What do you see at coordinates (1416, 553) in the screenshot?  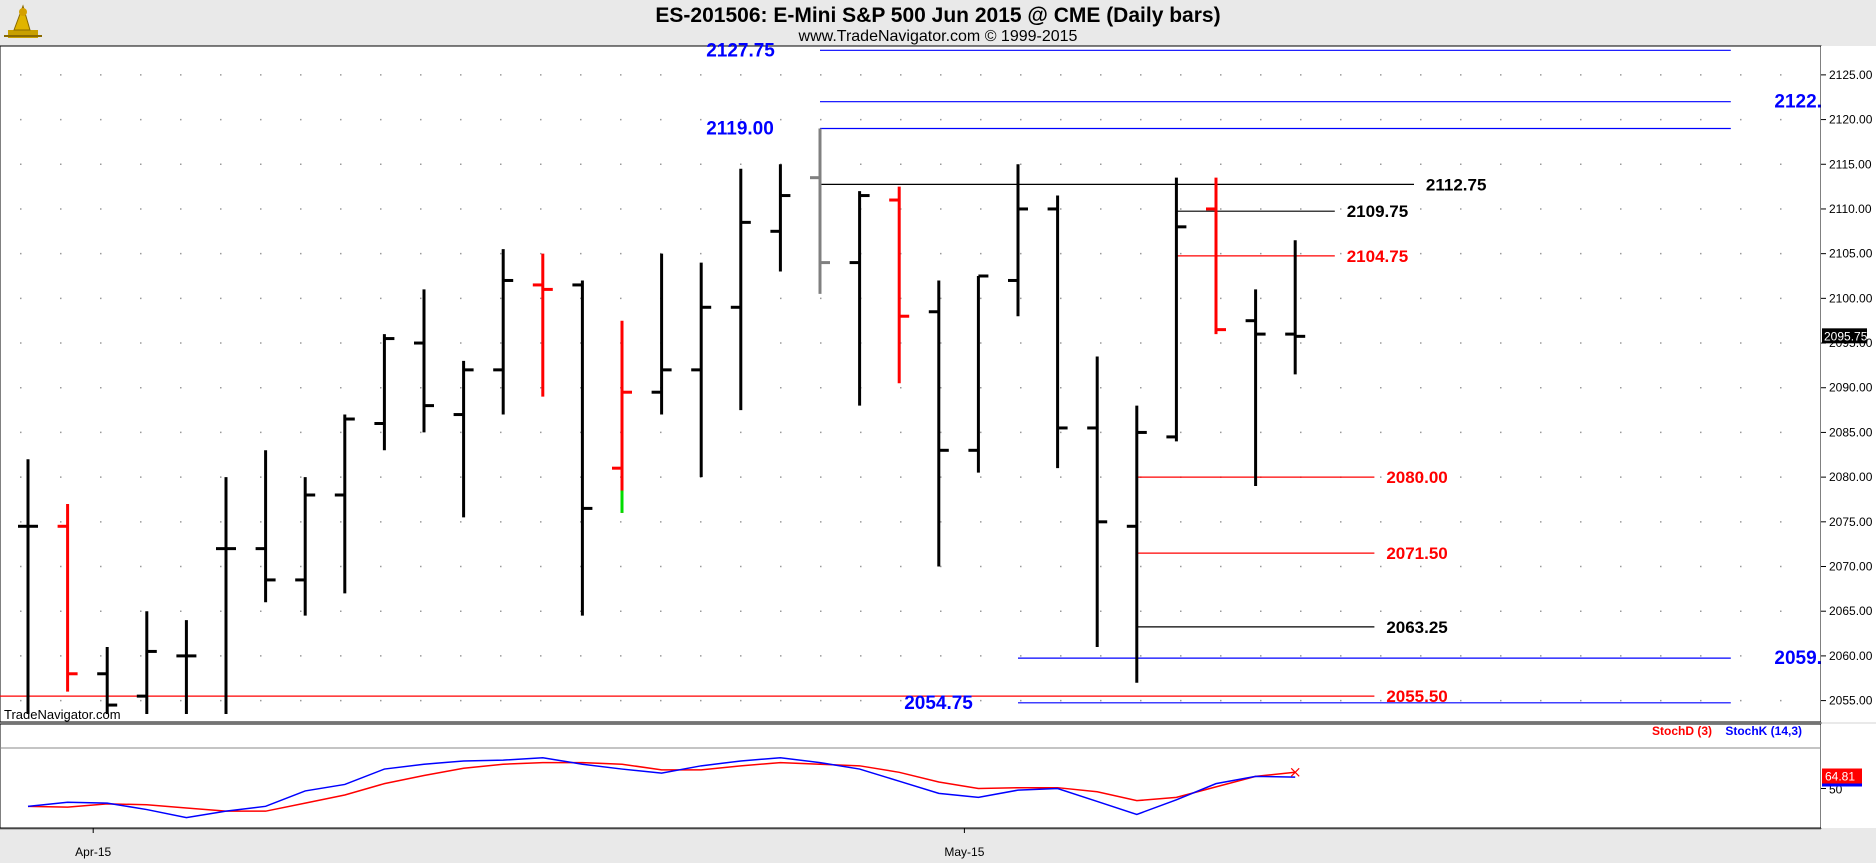 I see `price-level-label: 2071.50` at bounding box center [1416, 553].